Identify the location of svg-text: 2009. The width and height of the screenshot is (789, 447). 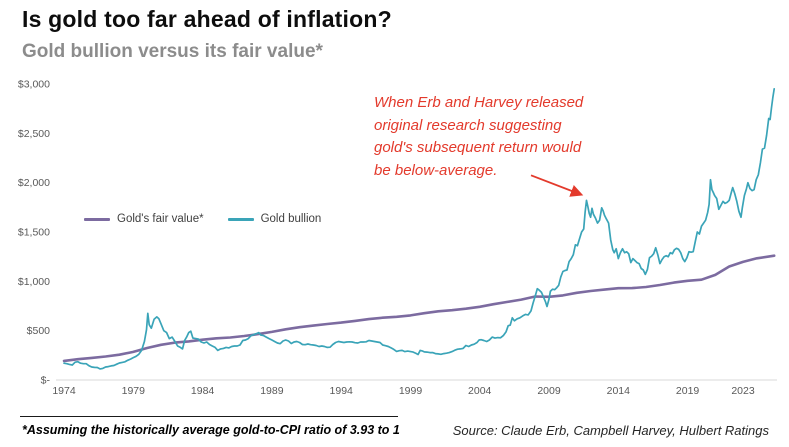
(549, 391).